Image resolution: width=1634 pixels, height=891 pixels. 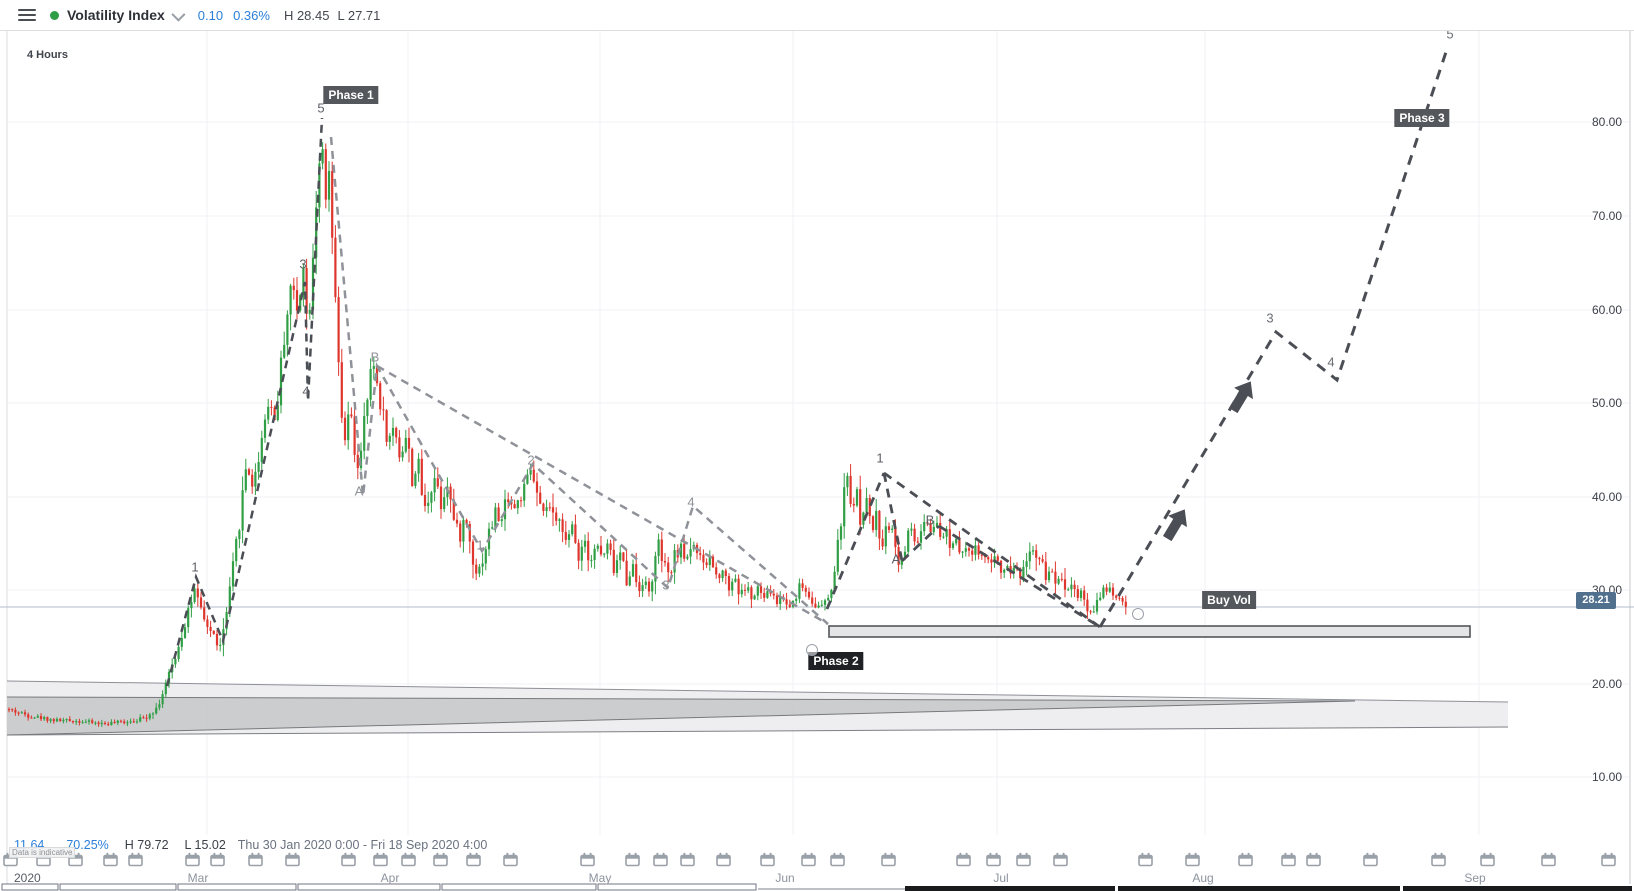 What do you see at coordinates (836, 661) in the screenshot?
I see `phase-2-badge: Phase 2` at bounding box center [836, 661].